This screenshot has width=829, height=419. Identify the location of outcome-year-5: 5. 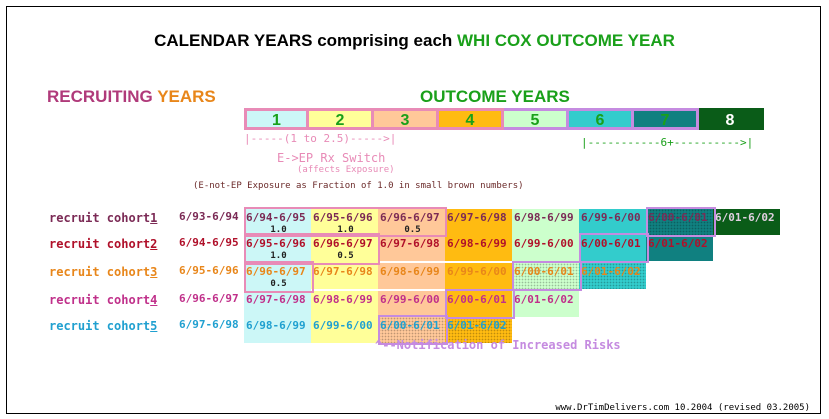
(536, 119).